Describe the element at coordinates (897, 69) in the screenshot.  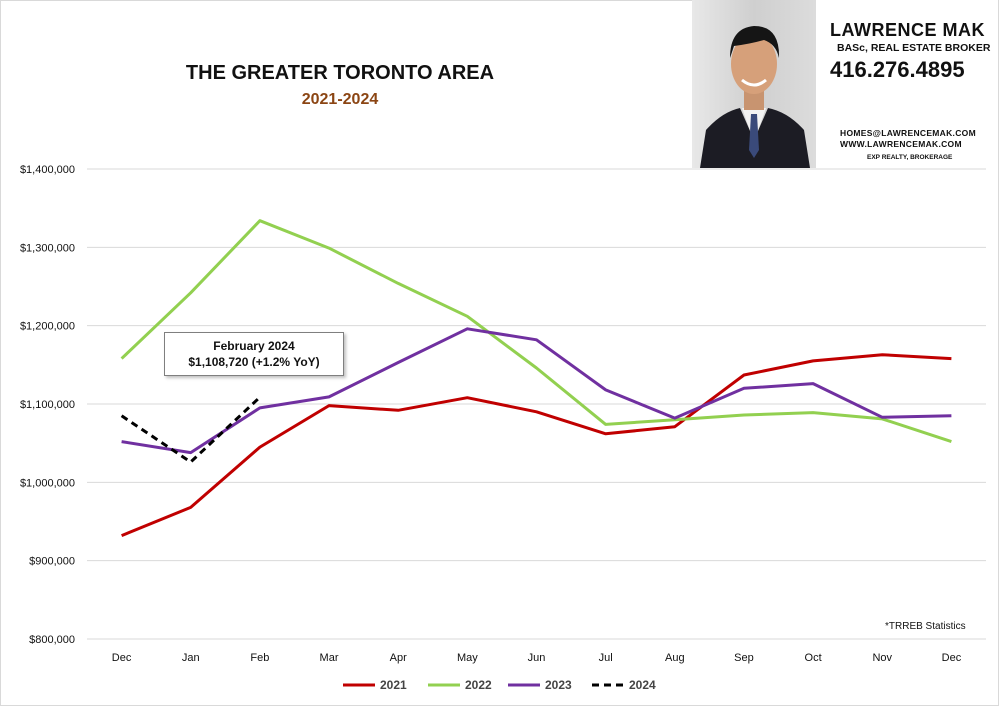
I see `agent-phone: 416.276.4895` at that location.